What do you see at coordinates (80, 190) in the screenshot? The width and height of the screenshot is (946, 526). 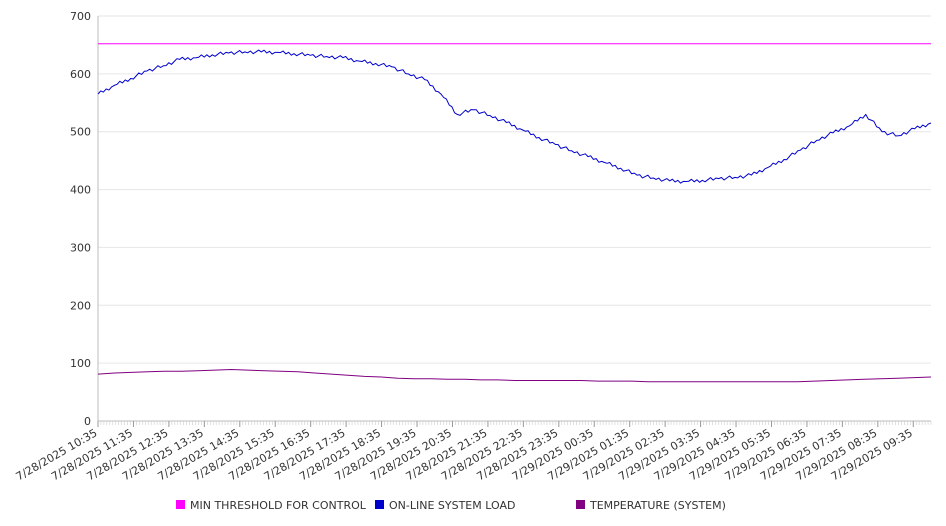 I see `y-tick-label: 400` at bounding box center [80, 190].